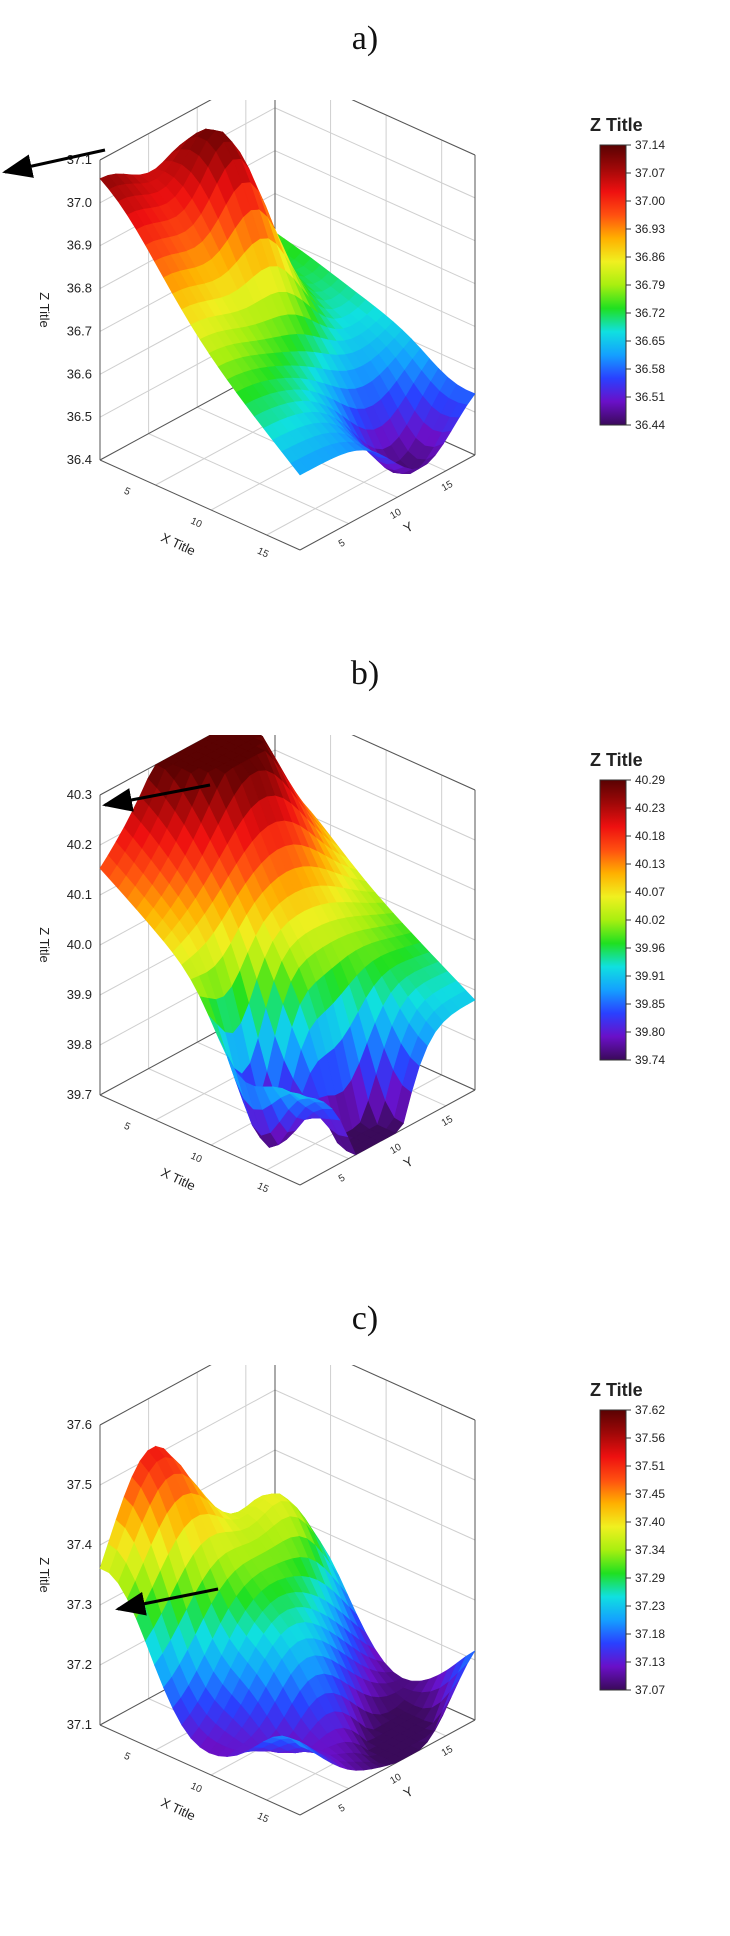 Image resolution: width=730 pixels, height=1936 pixels. What do you see at coordinates (365, 673) in the screenshot?
I see `panel-label-b: b)` at bounding box center [365, 673].